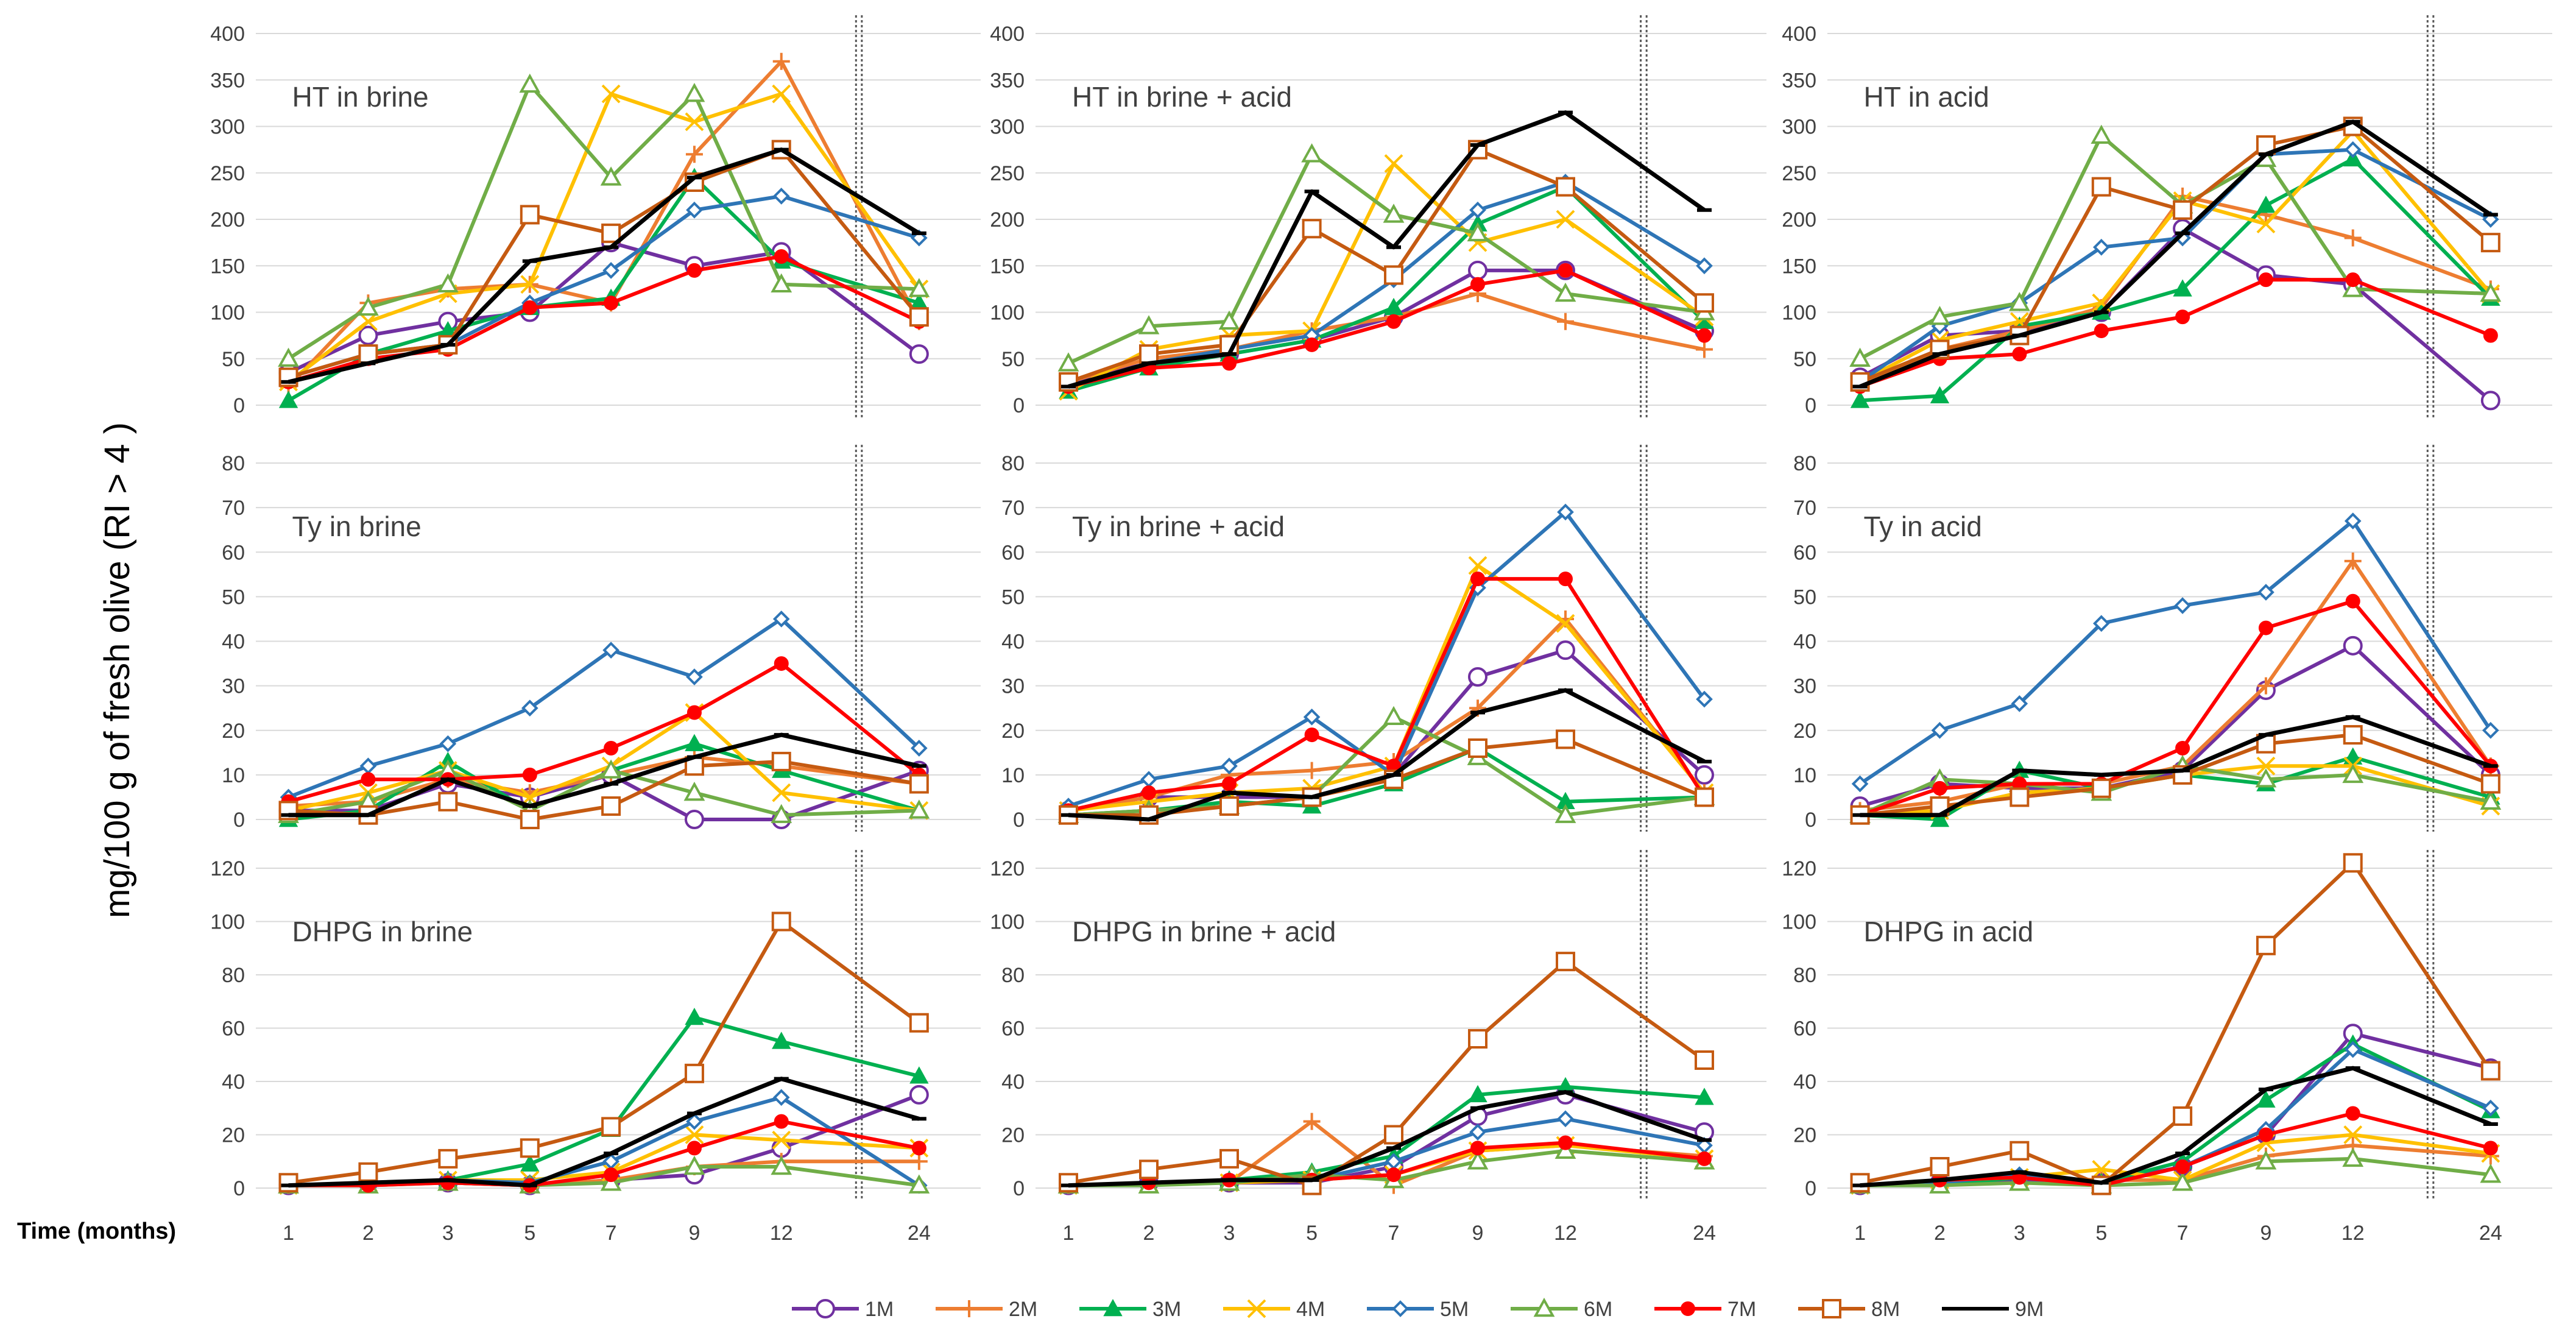 The width and height of the screenshot is (2576, 1341). I want to click on y-tick-label: 30, so click(233, 687).